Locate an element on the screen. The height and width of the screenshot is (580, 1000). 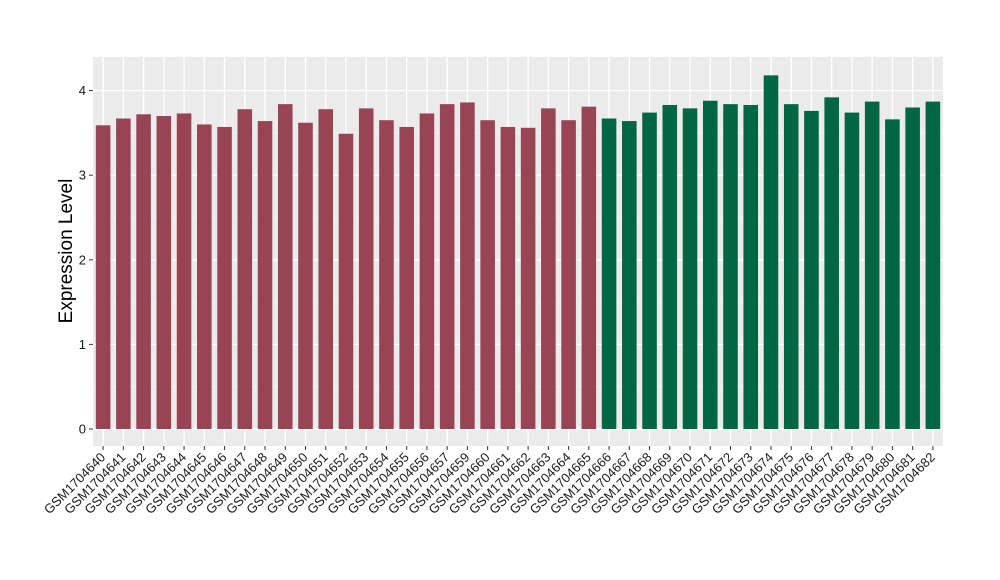
bar-GSM1704640 is located at coordinates (103, 277).